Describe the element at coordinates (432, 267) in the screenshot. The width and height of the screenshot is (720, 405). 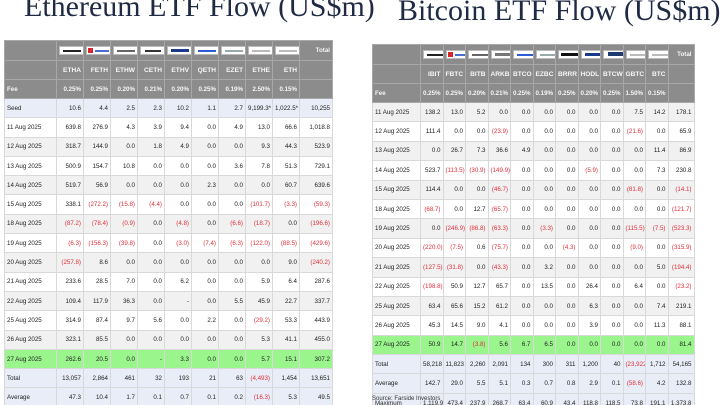
I see `flow-cell: (127.5)` at that location.